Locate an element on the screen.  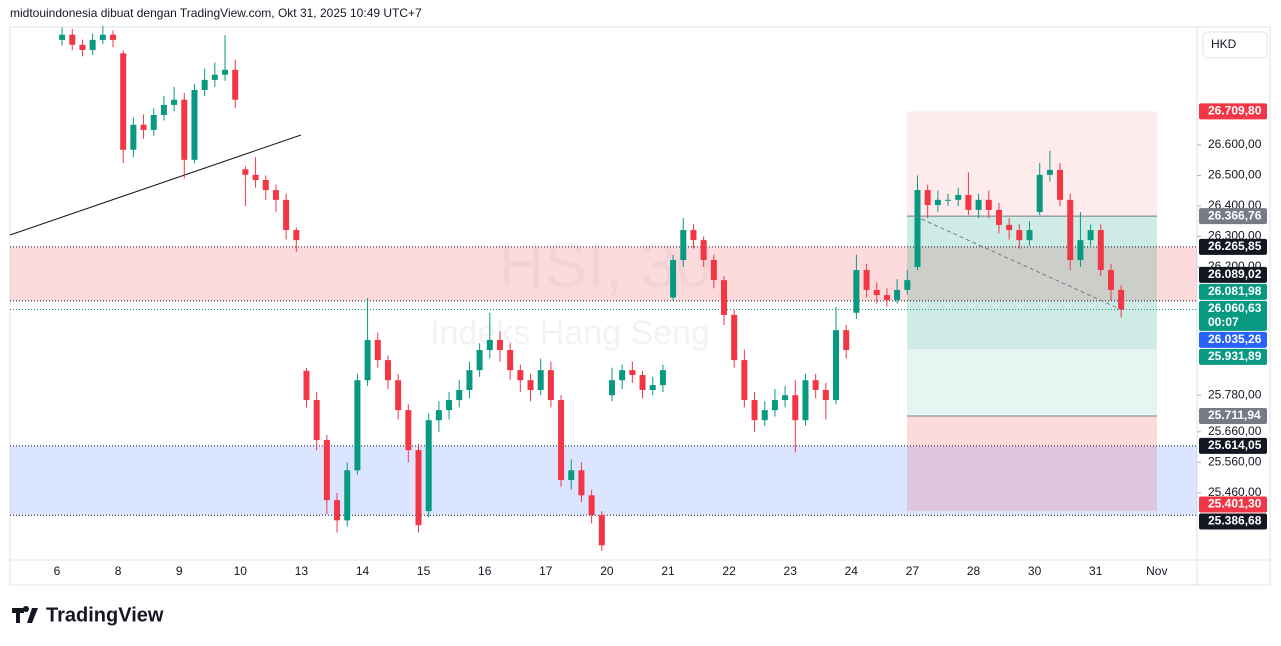
currency-button is located at coordinates (1235, 45).